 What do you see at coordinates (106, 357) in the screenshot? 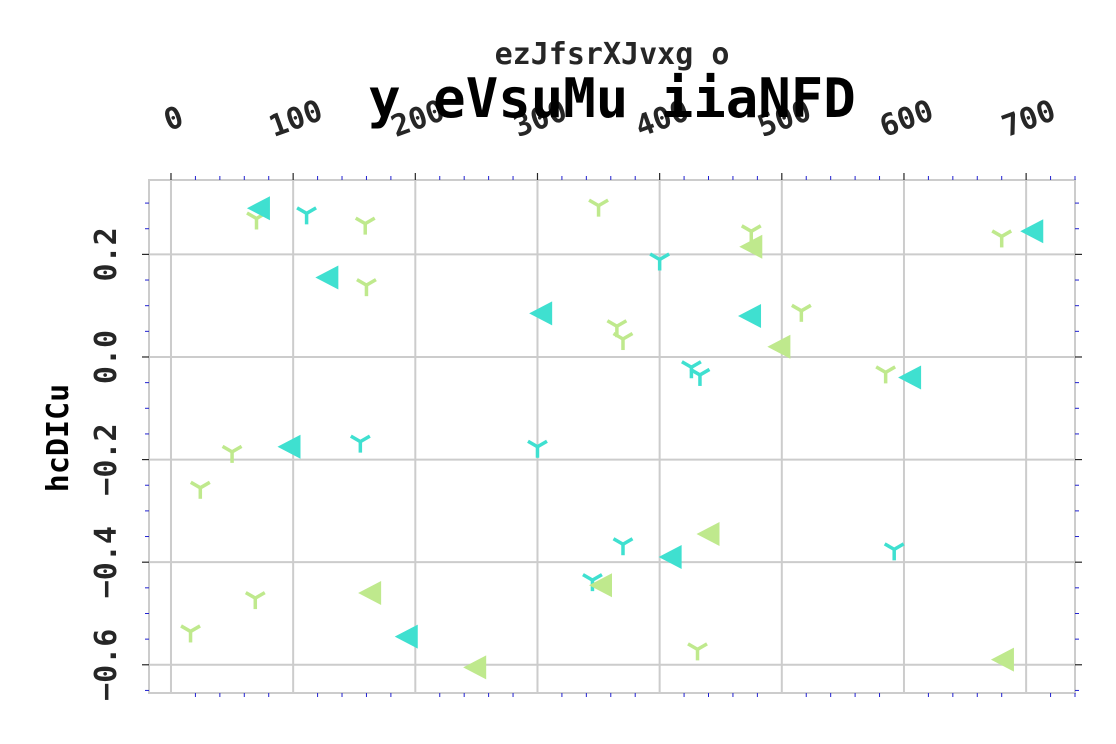
I see `y-tick-label: 0.0` at bounding box center [106, 357].